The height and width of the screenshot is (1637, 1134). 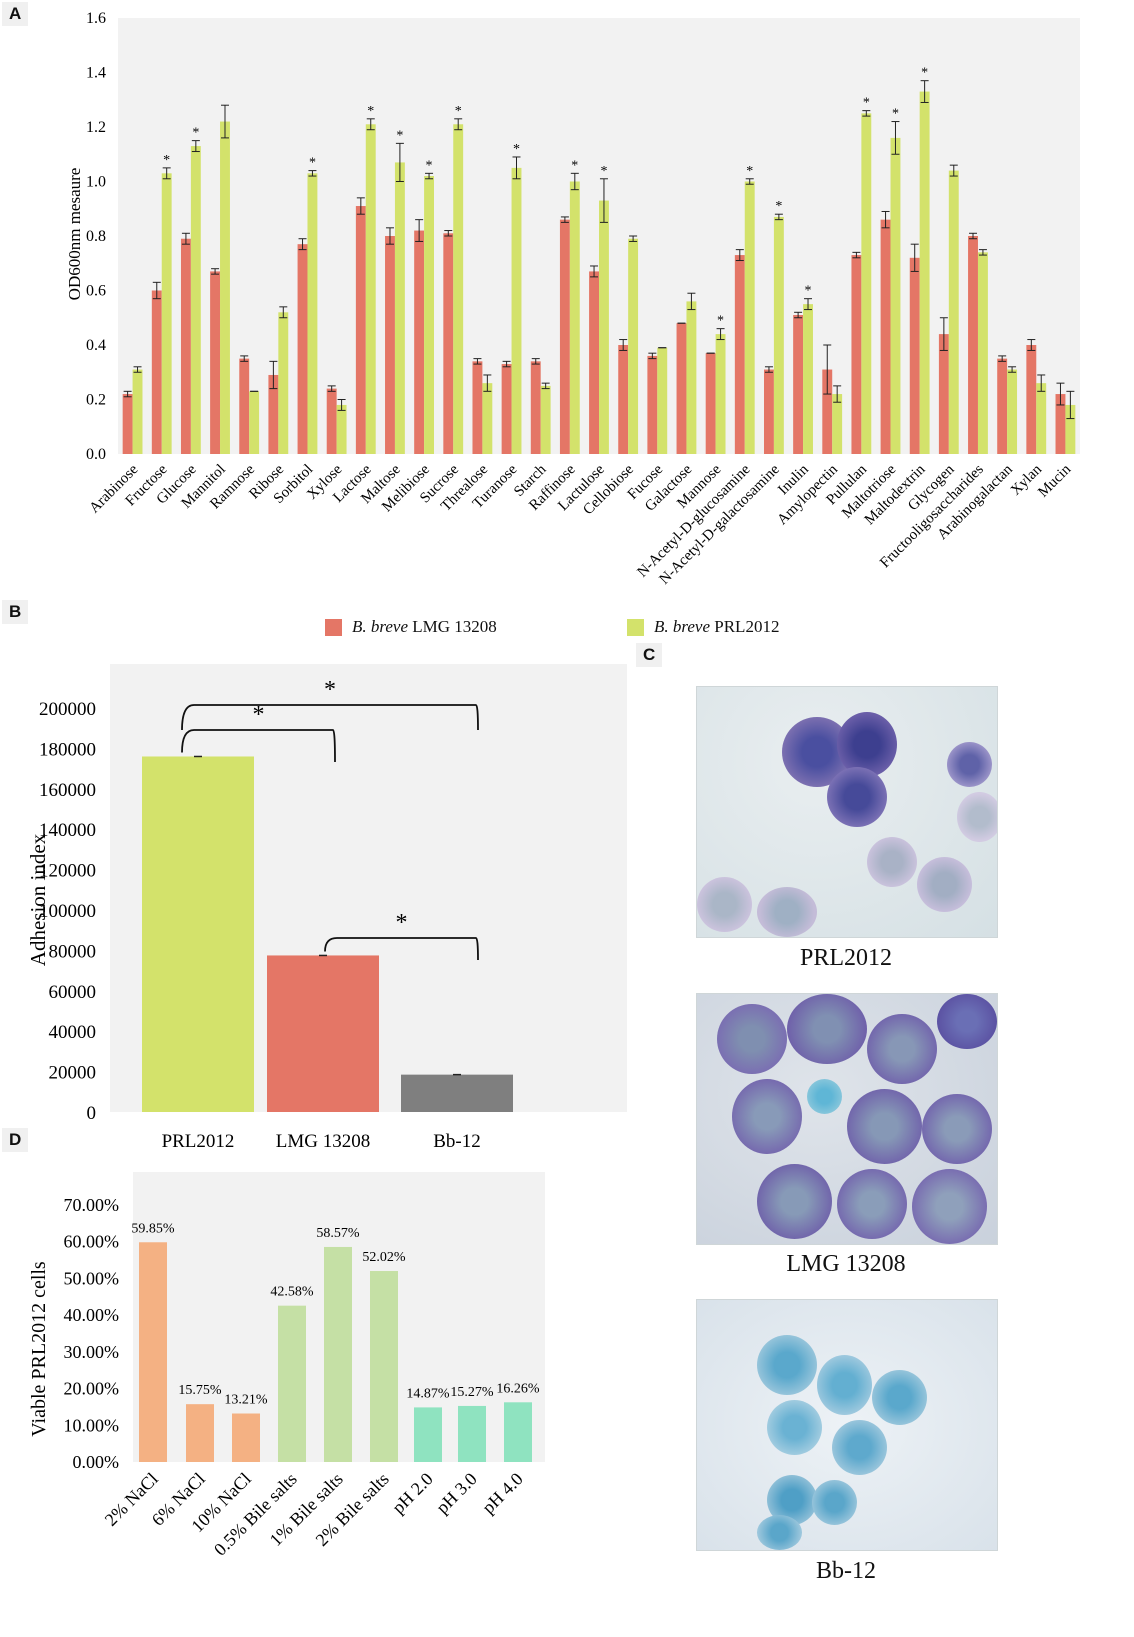 I want to click on chart-b-y-tick: 0, so click(x=92, y=1113).